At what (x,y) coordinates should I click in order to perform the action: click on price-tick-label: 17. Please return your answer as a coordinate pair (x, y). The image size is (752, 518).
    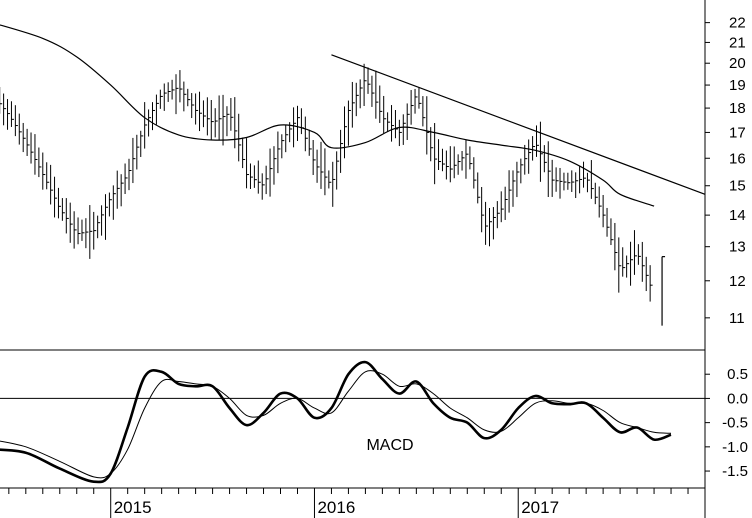
    Looking at the image, I should click on (737, 132).